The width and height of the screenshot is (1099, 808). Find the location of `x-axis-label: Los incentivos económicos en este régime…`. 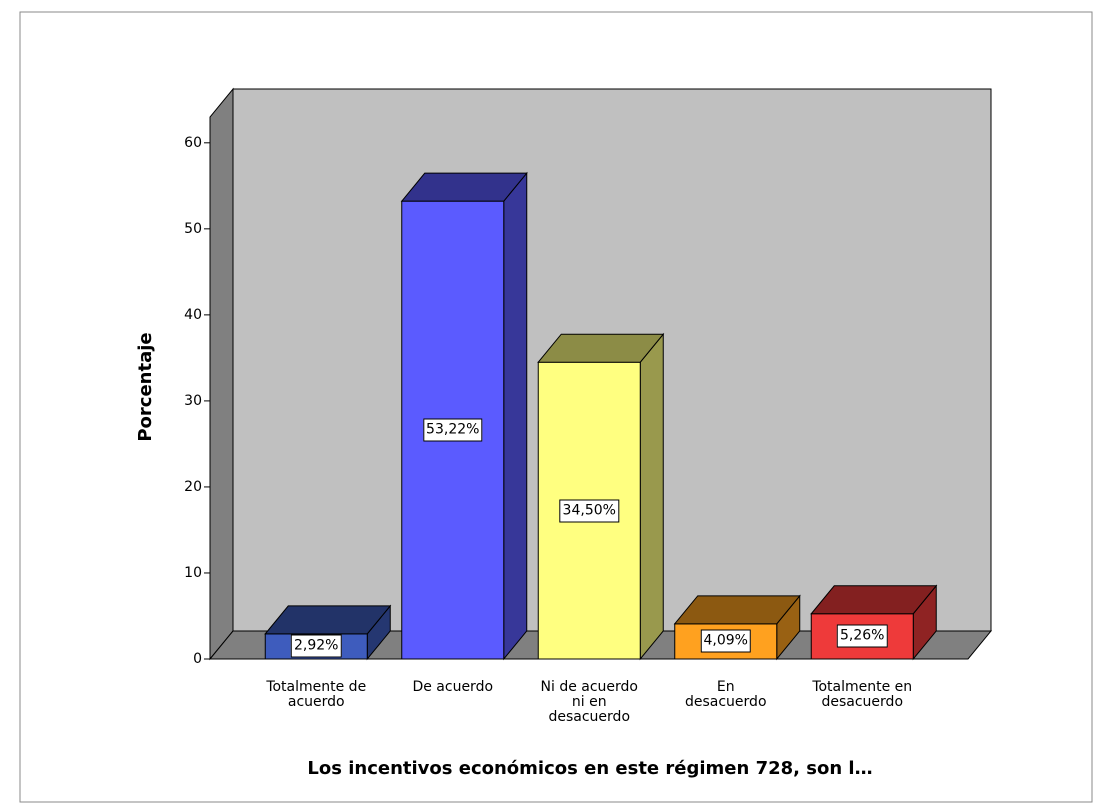

x-axis-label: Los incentivos económicos en este régime… is located at coordinates (590, 768).